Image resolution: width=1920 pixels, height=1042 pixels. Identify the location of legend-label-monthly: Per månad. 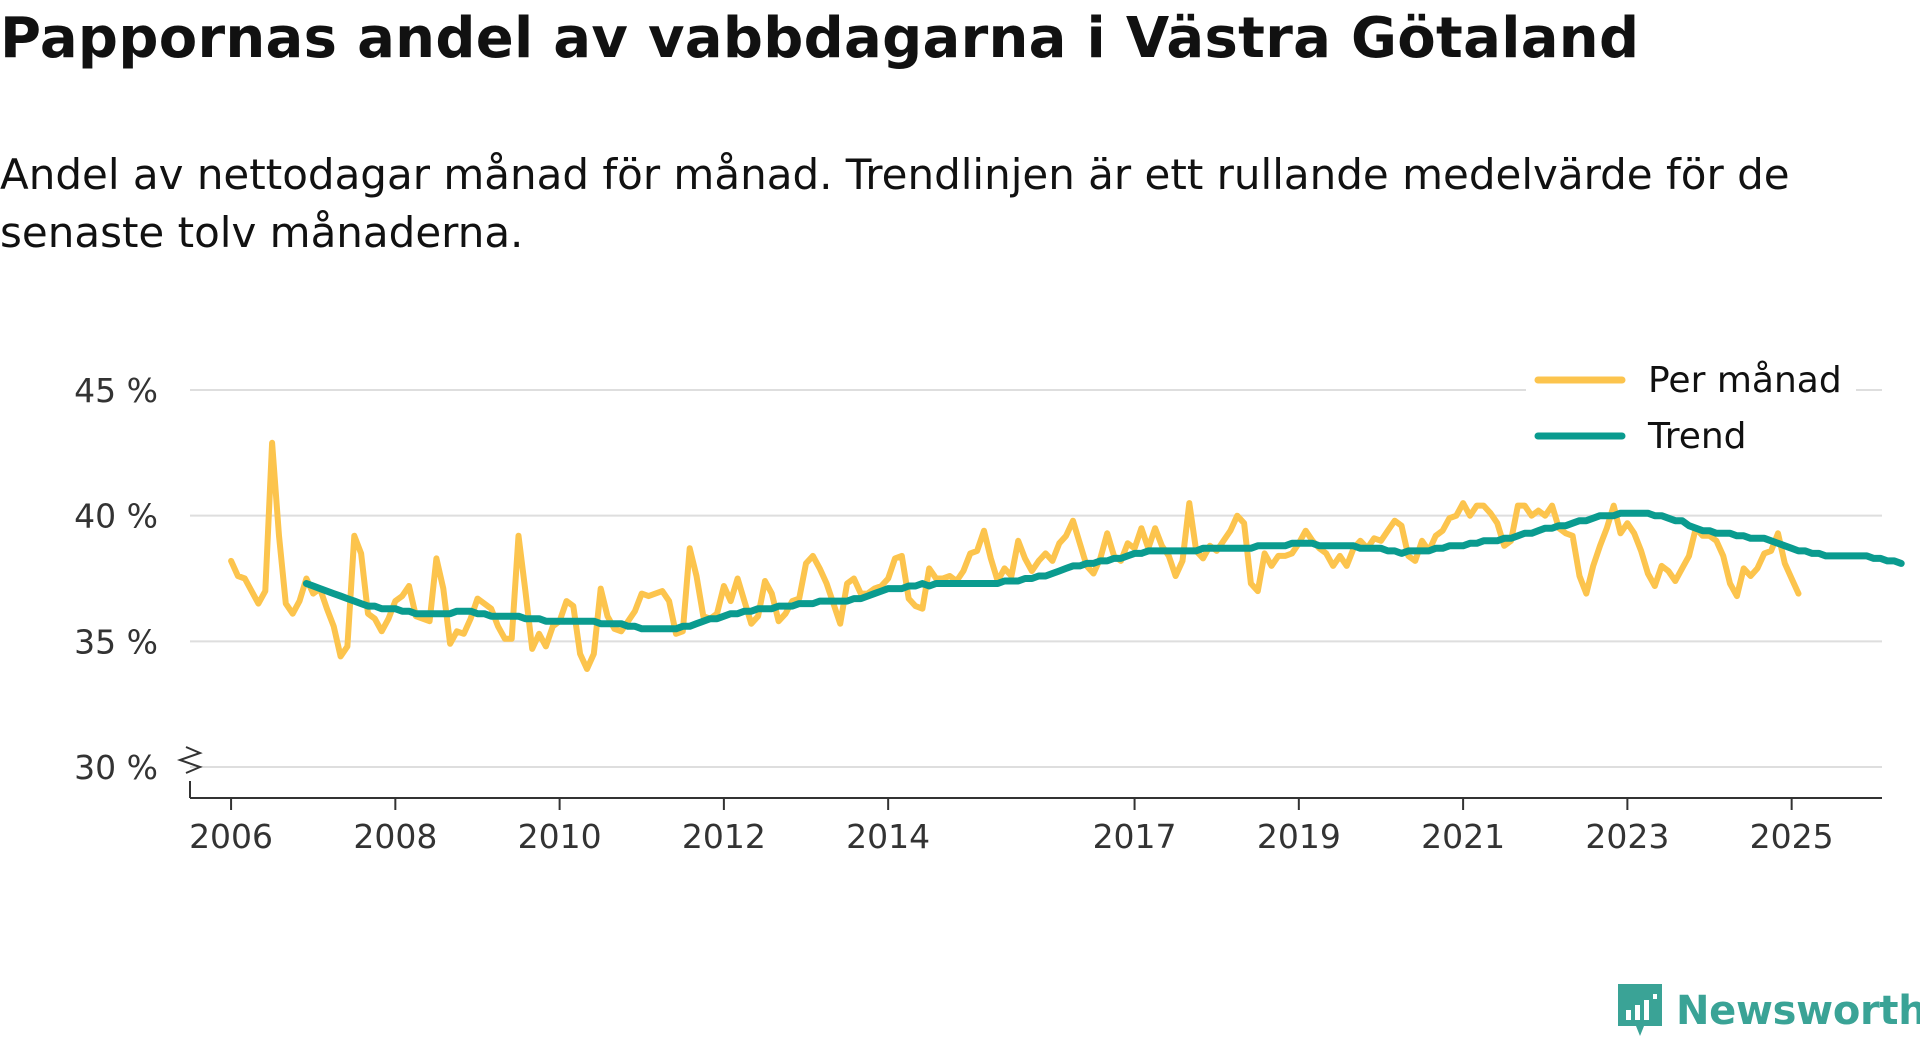
(1745, 380).